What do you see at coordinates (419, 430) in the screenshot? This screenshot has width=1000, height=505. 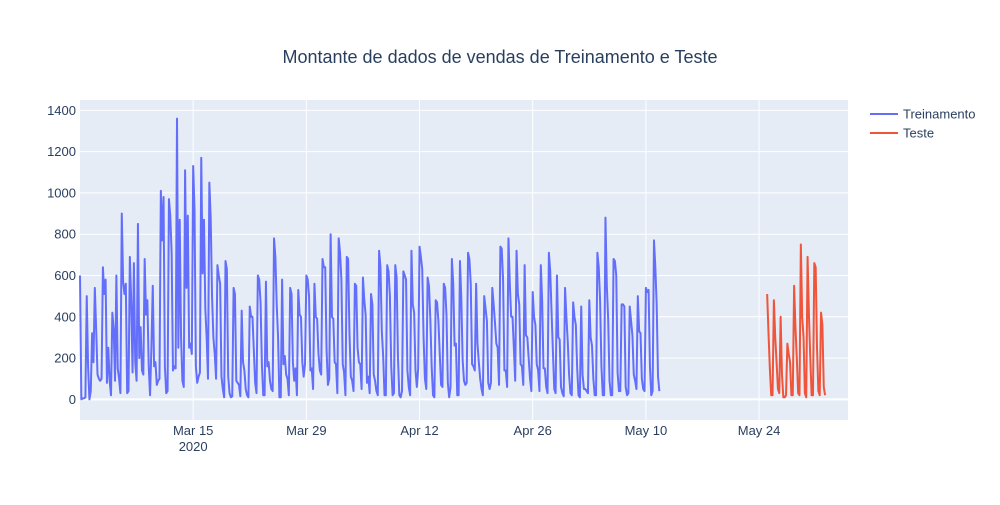 I see `x-tick-label-2: Apr 12` at bounding box center [419, 430].